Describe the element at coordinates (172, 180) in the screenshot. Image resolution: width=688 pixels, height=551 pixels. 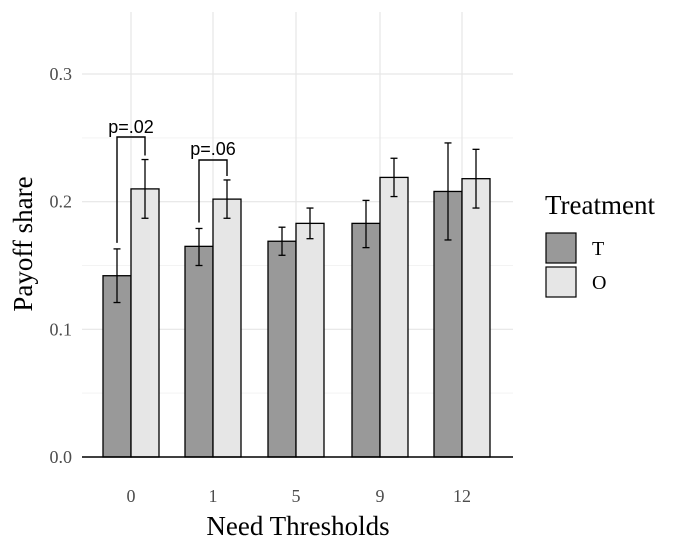
I see `annotations: p=.02 p=.06` at that location.